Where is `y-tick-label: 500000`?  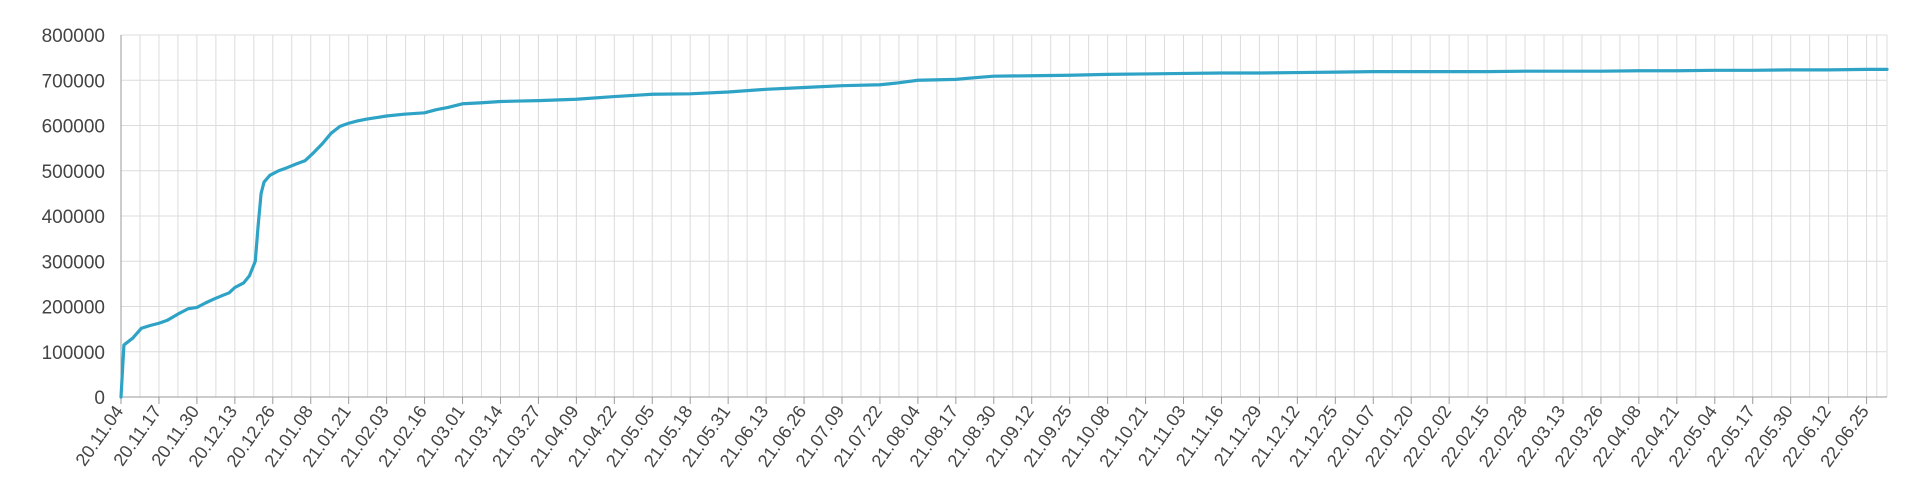 y-tick-label: 500000 is located at coordinates (73, 172).